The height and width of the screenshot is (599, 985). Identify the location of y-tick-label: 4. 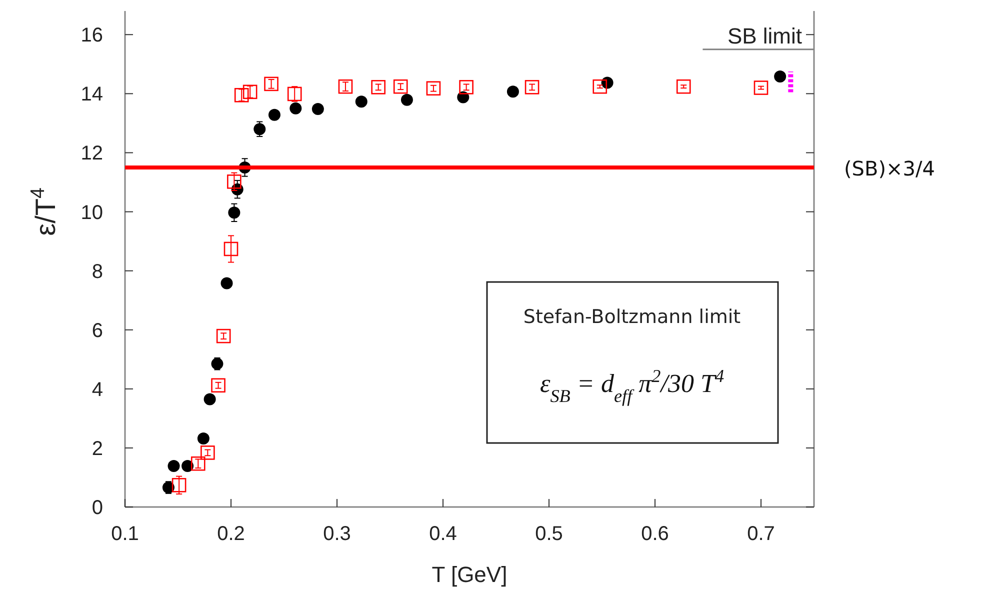
(97, 389).